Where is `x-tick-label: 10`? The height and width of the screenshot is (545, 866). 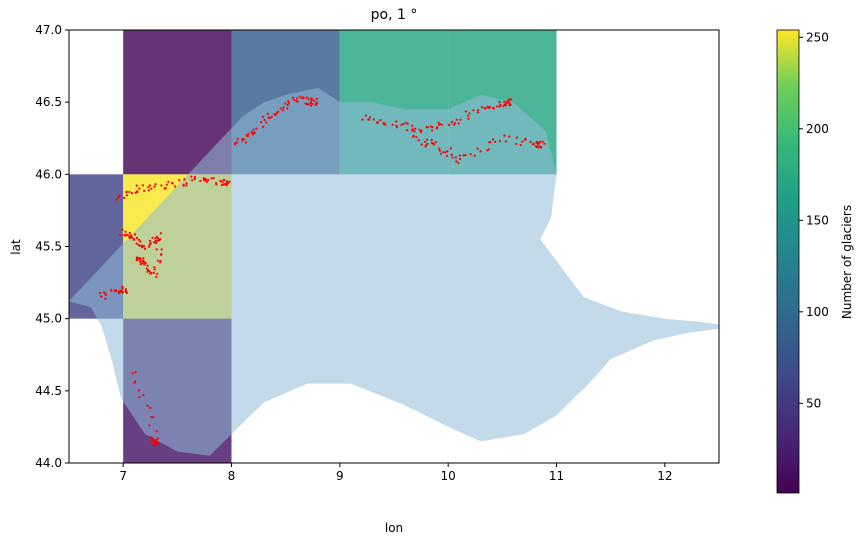 x-tick-label: 10 is located at coordinates (448, 476).